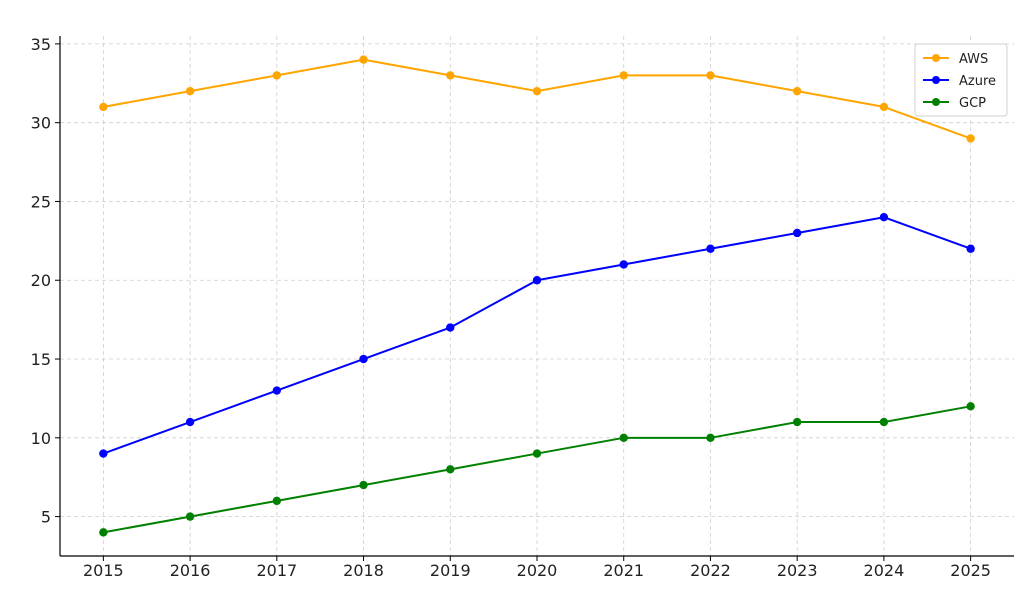  I want to click on legend: AWS Azure GCP, so click(961, 80).